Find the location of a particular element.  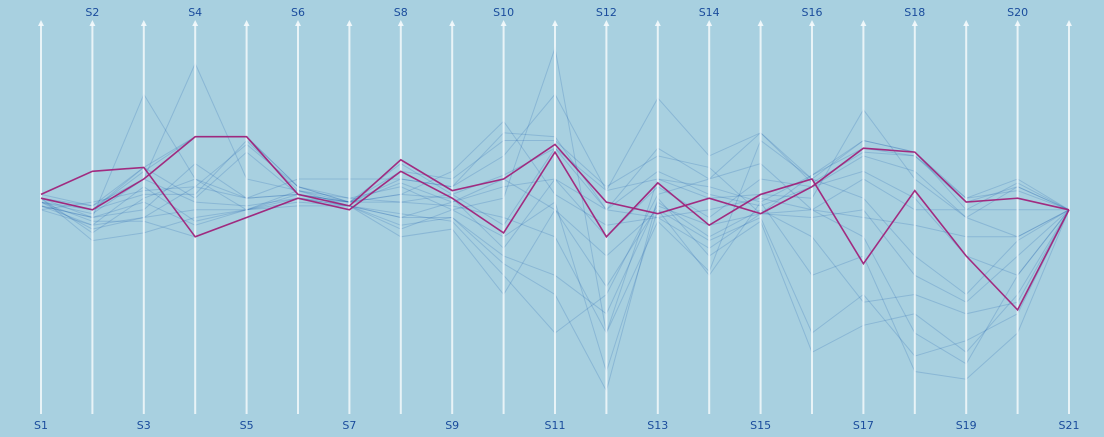

axis-label-s13: S13 is located at coordinates (657, 425).